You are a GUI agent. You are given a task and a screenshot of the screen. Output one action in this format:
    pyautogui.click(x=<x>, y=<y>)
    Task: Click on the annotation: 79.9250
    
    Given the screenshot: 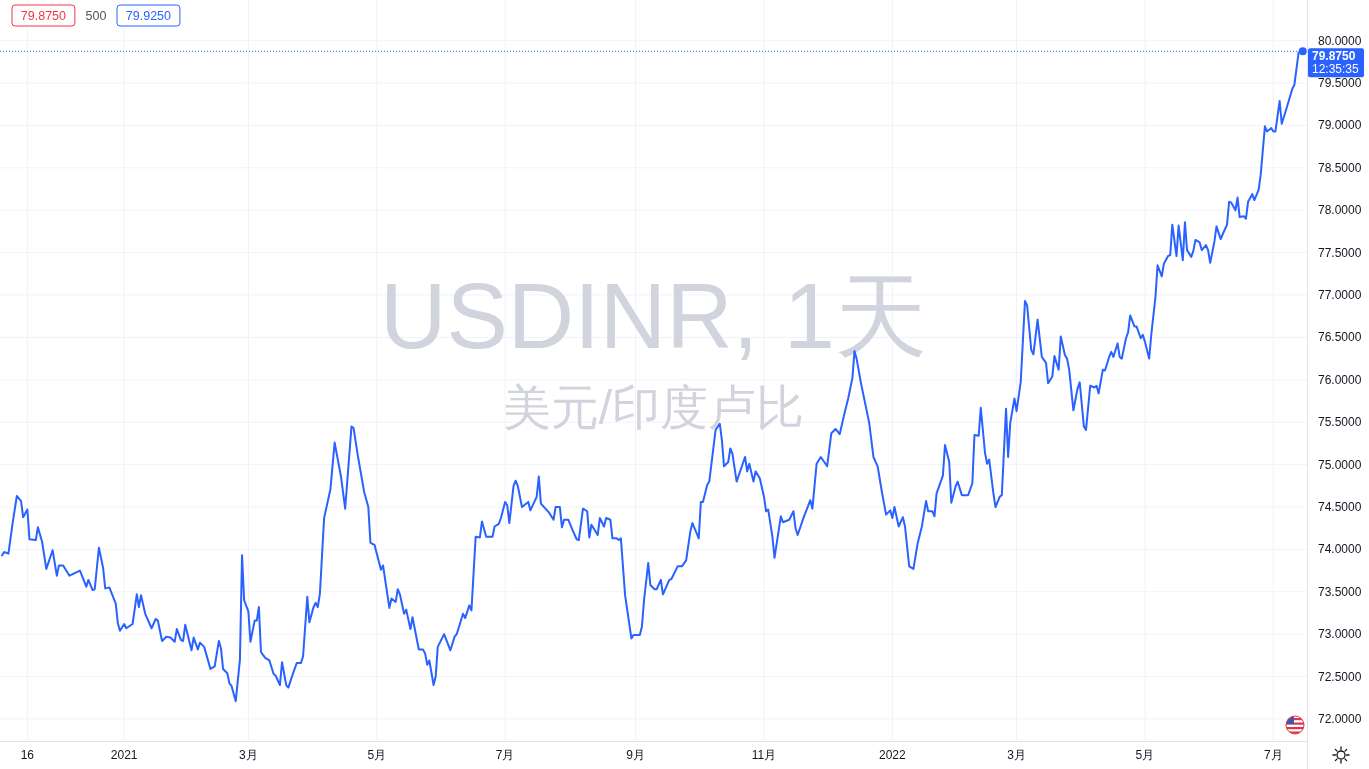 What is the action you would take?
    pyautogui.click(x=148, y=15)
    